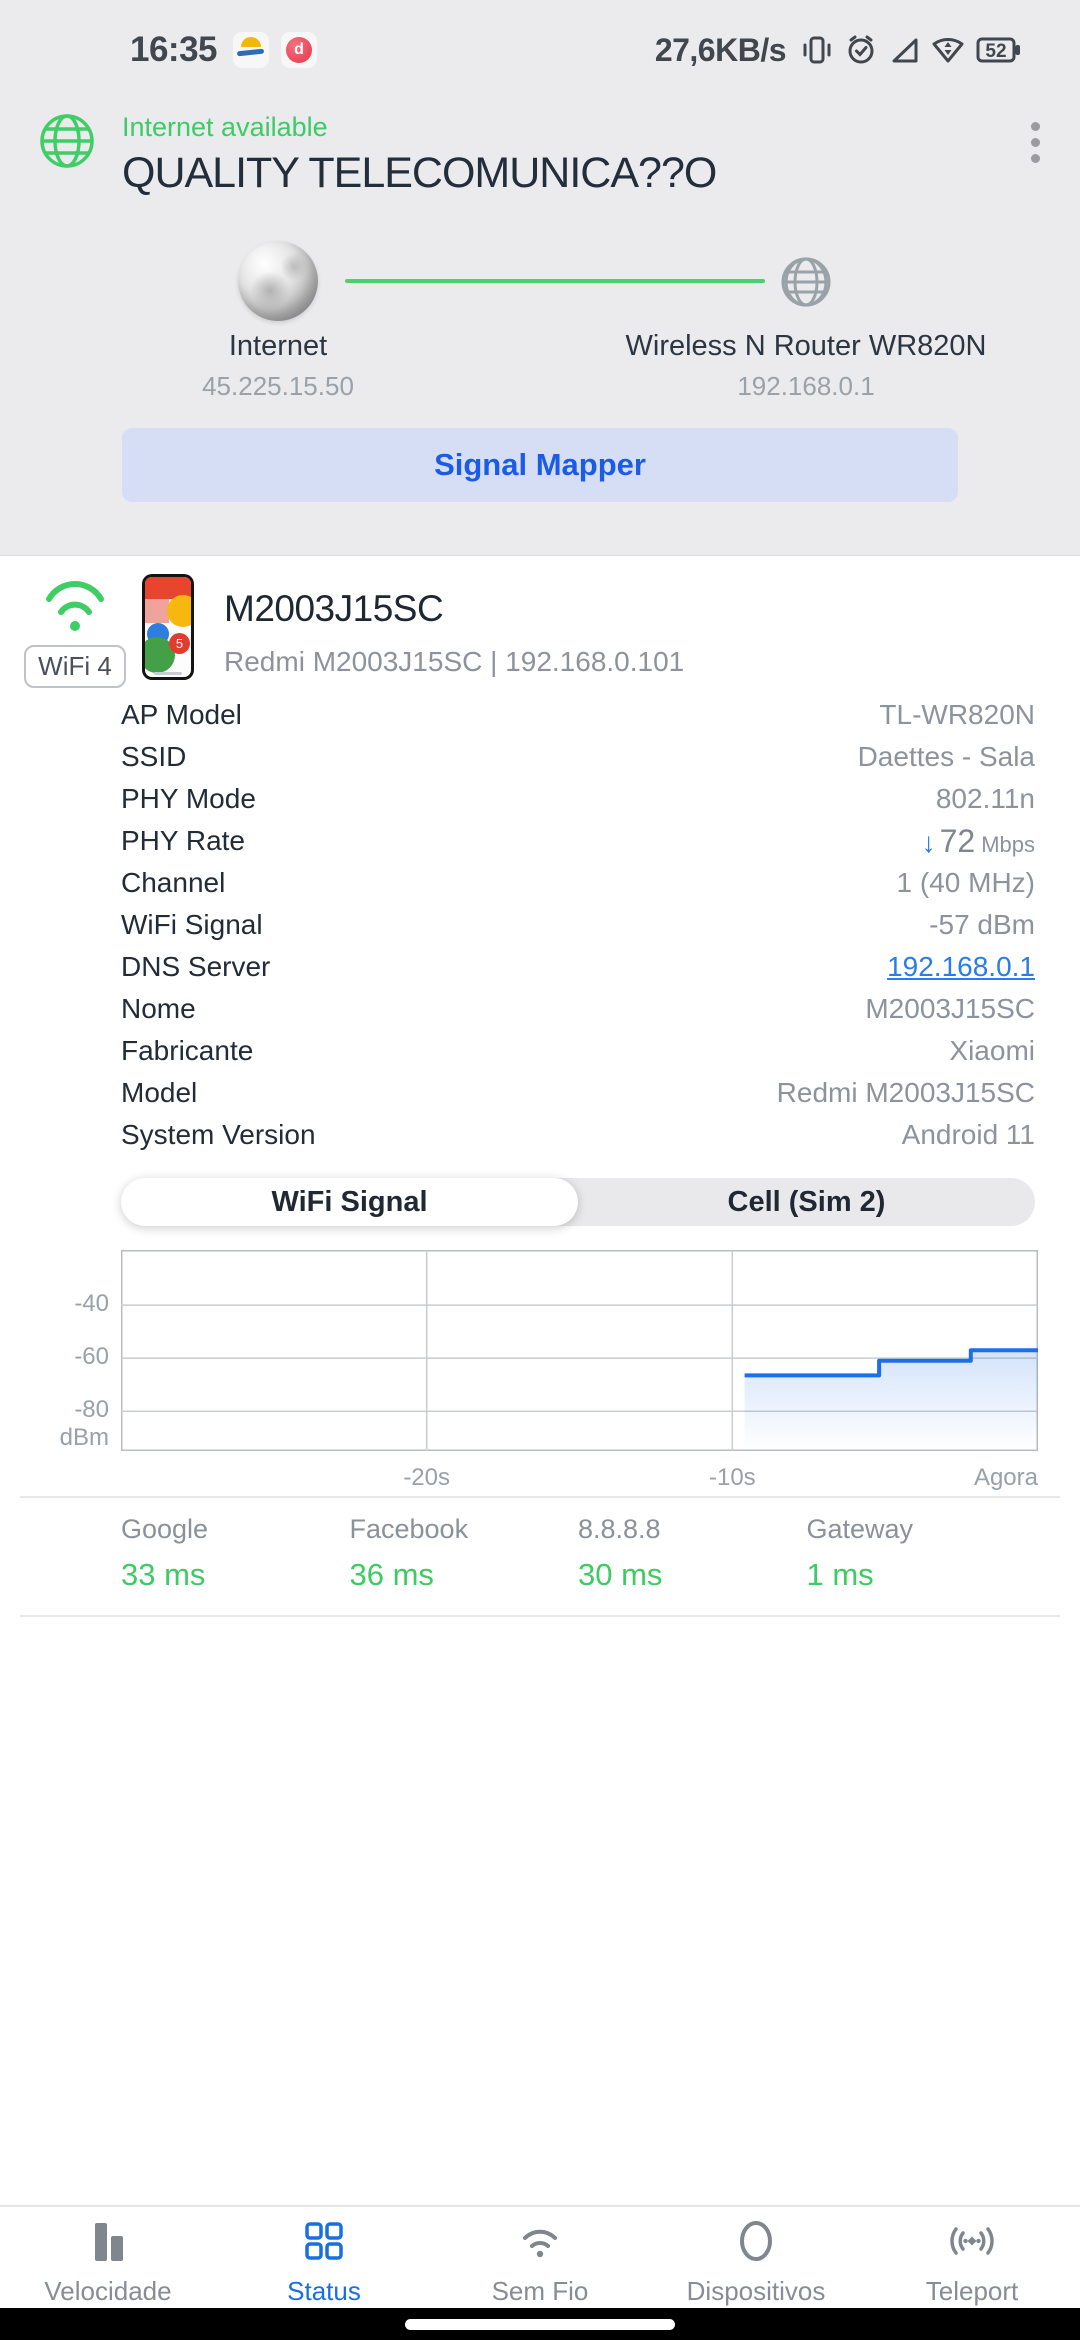  What do you see at coordinates (905, 1092) in the screenshot?
I see `detail-value: Redmi M2003J15SC` at bounding box center [905, 1092].